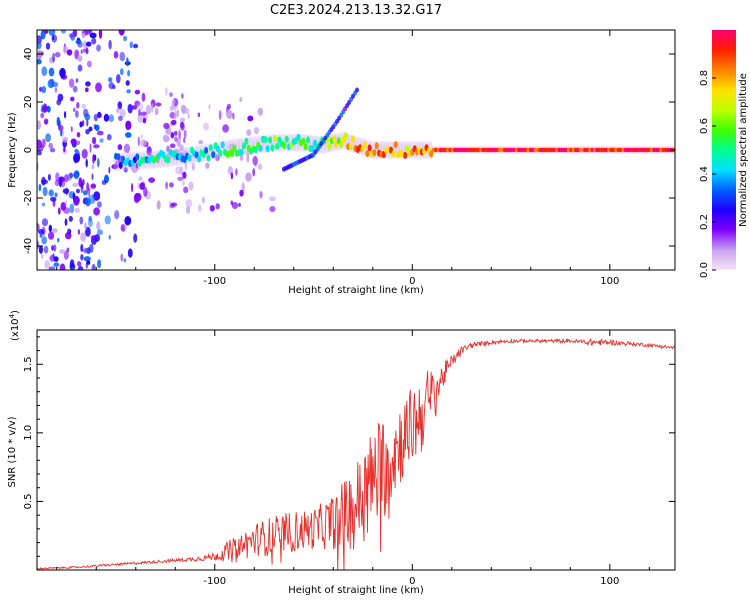 The width and height of the screenshot is (750, 600). Describe the element at coordinates (214, 581) in the screenshot. I see `snr-xtick-label: -100` at that location.